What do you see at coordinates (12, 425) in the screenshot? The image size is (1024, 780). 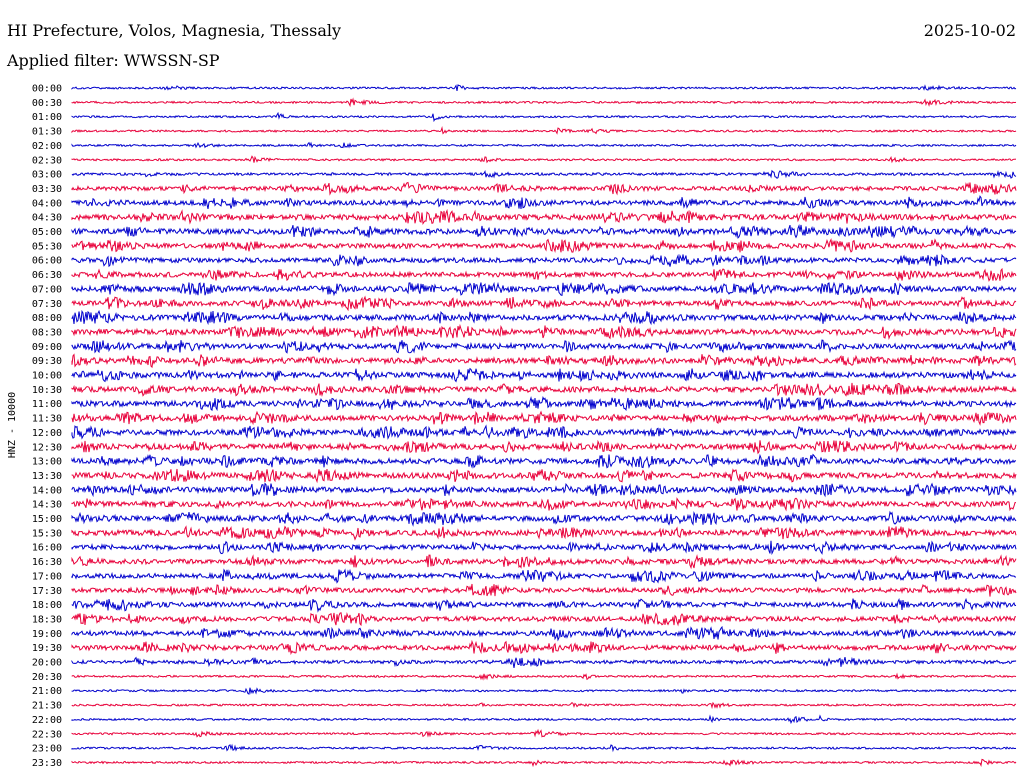 I see `y-axis-label: HNZ - 10000` at bounding box center [12, 425].